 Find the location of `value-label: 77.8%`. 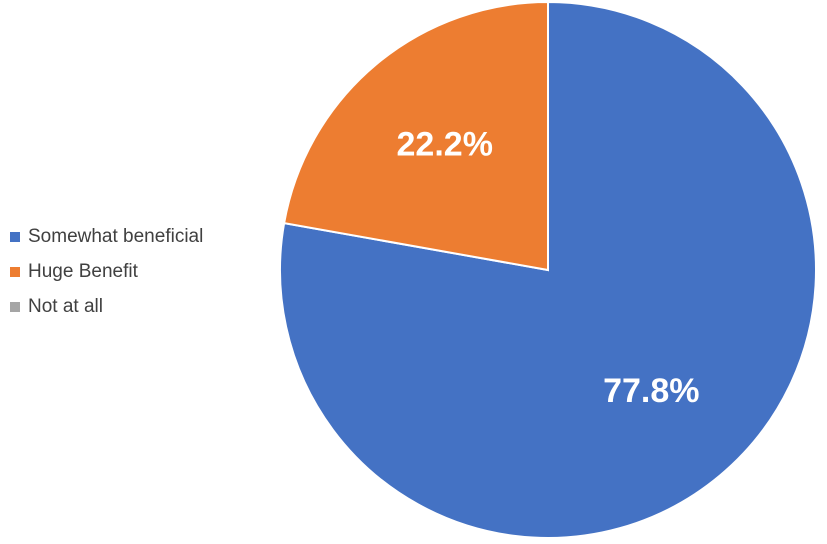

value-label: 77.8% is located at coordinates (651, 391).